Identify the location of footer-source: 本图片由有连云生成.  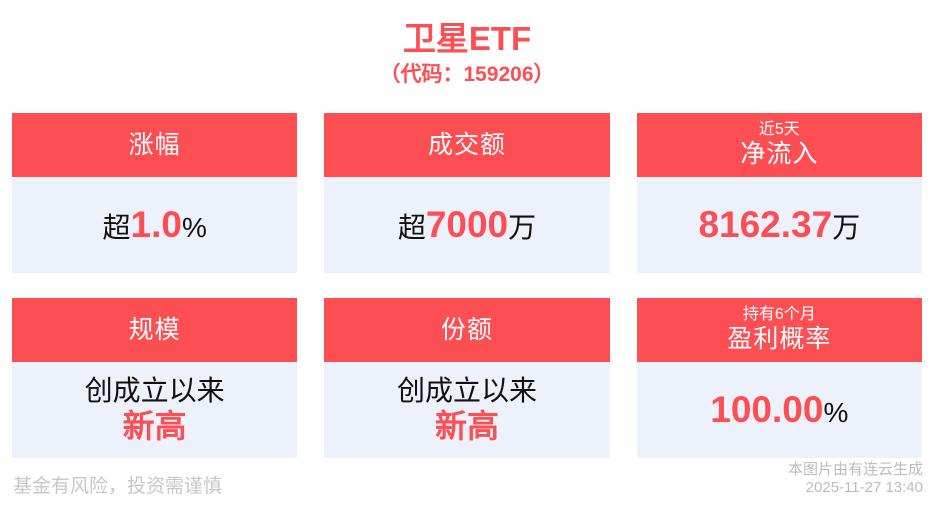
(855, 469).